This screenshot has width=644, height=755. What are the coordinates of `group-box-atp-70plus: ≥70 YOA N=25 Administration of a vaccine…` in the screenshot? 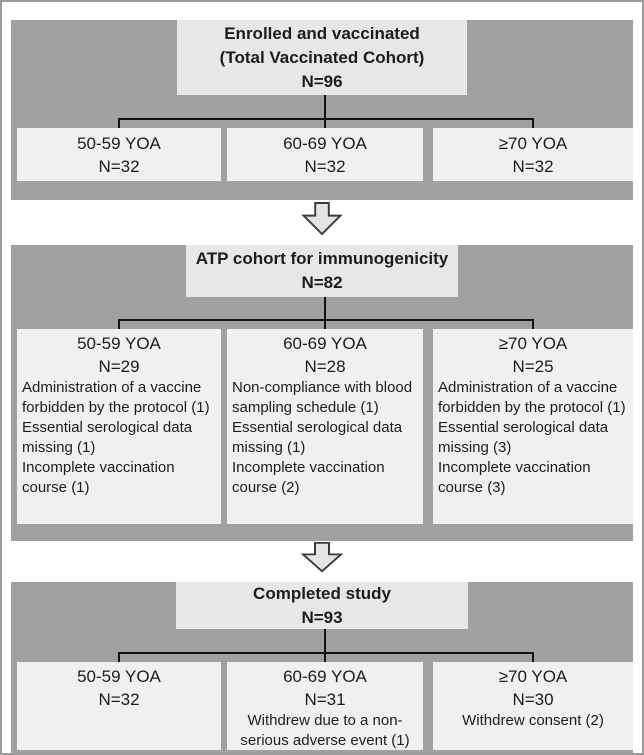 It's located at (533, 426).